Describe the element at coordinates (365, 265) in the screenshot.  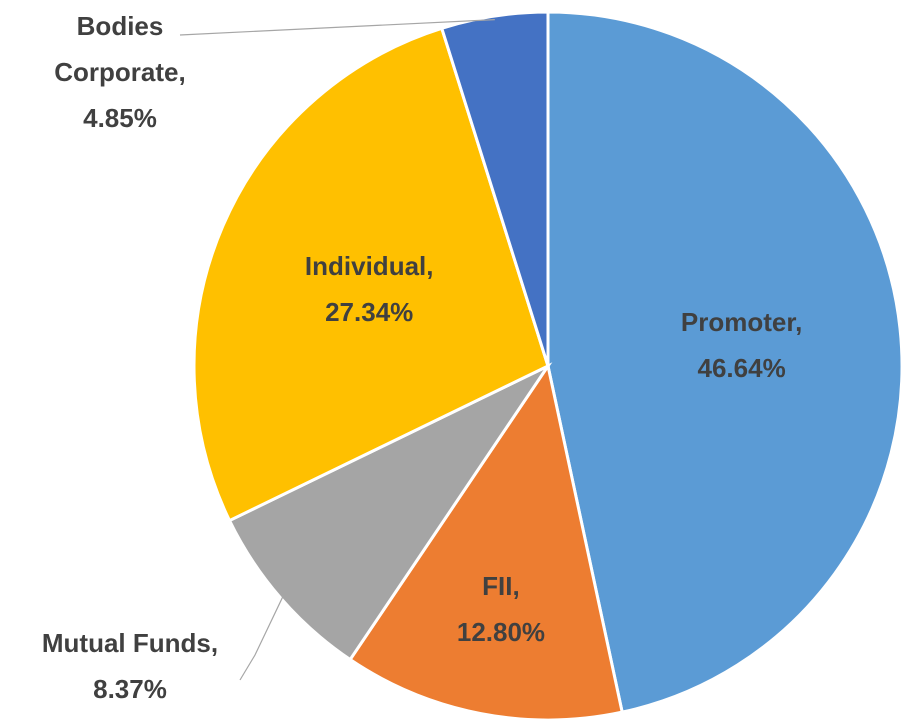
I see `label-category: Individual` at that location.